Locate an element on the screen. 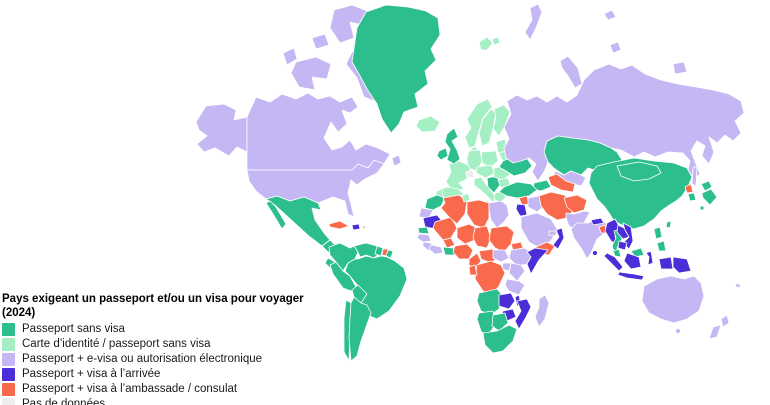  region-levant is located at coordinates (521, 210).